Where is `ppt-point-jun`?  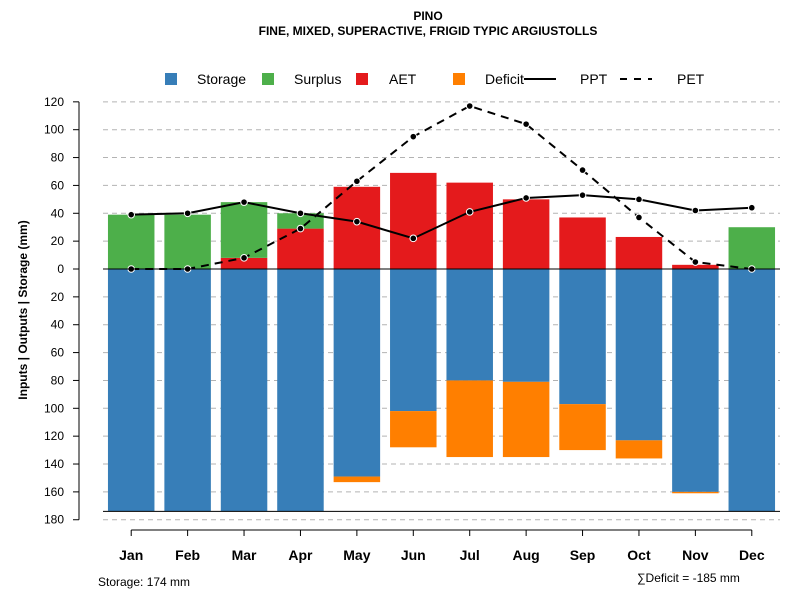
ppt-point-jun is located at coordinates (413, 238).